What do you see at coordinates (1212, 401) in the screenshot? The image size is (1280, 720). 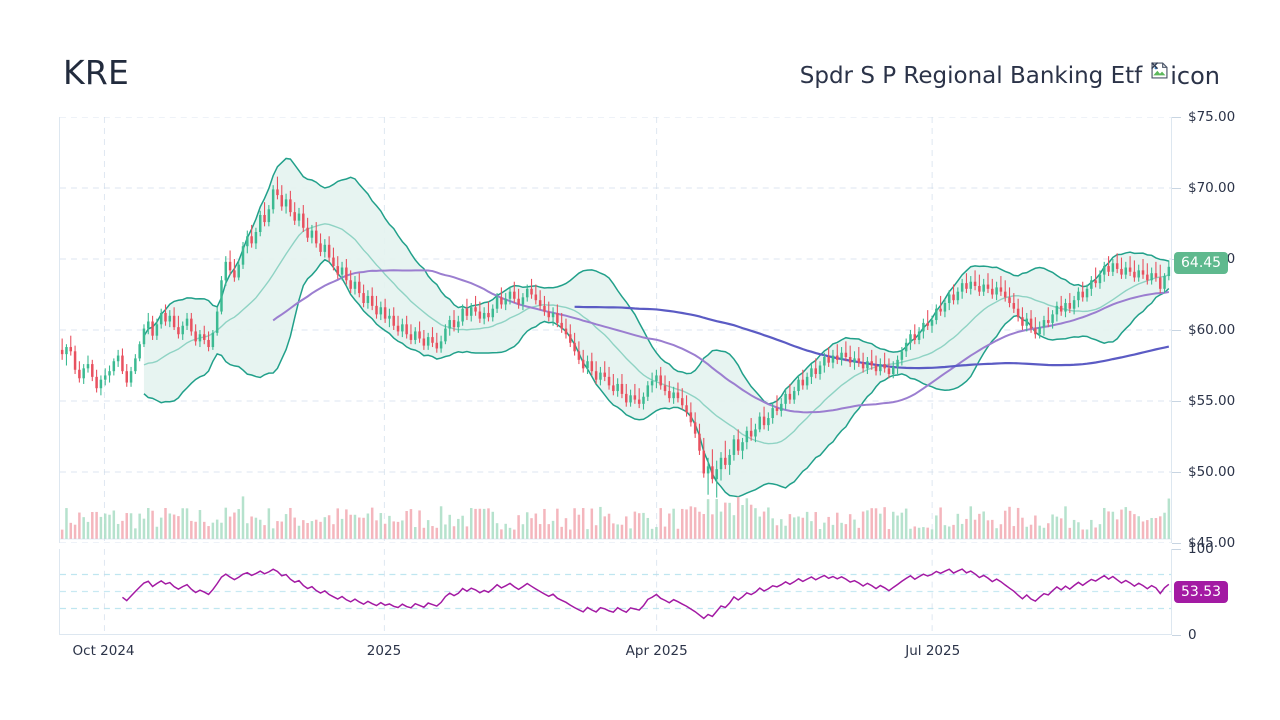 I see `price-axis-label: $55.00` at bounding box center [1212, 401].